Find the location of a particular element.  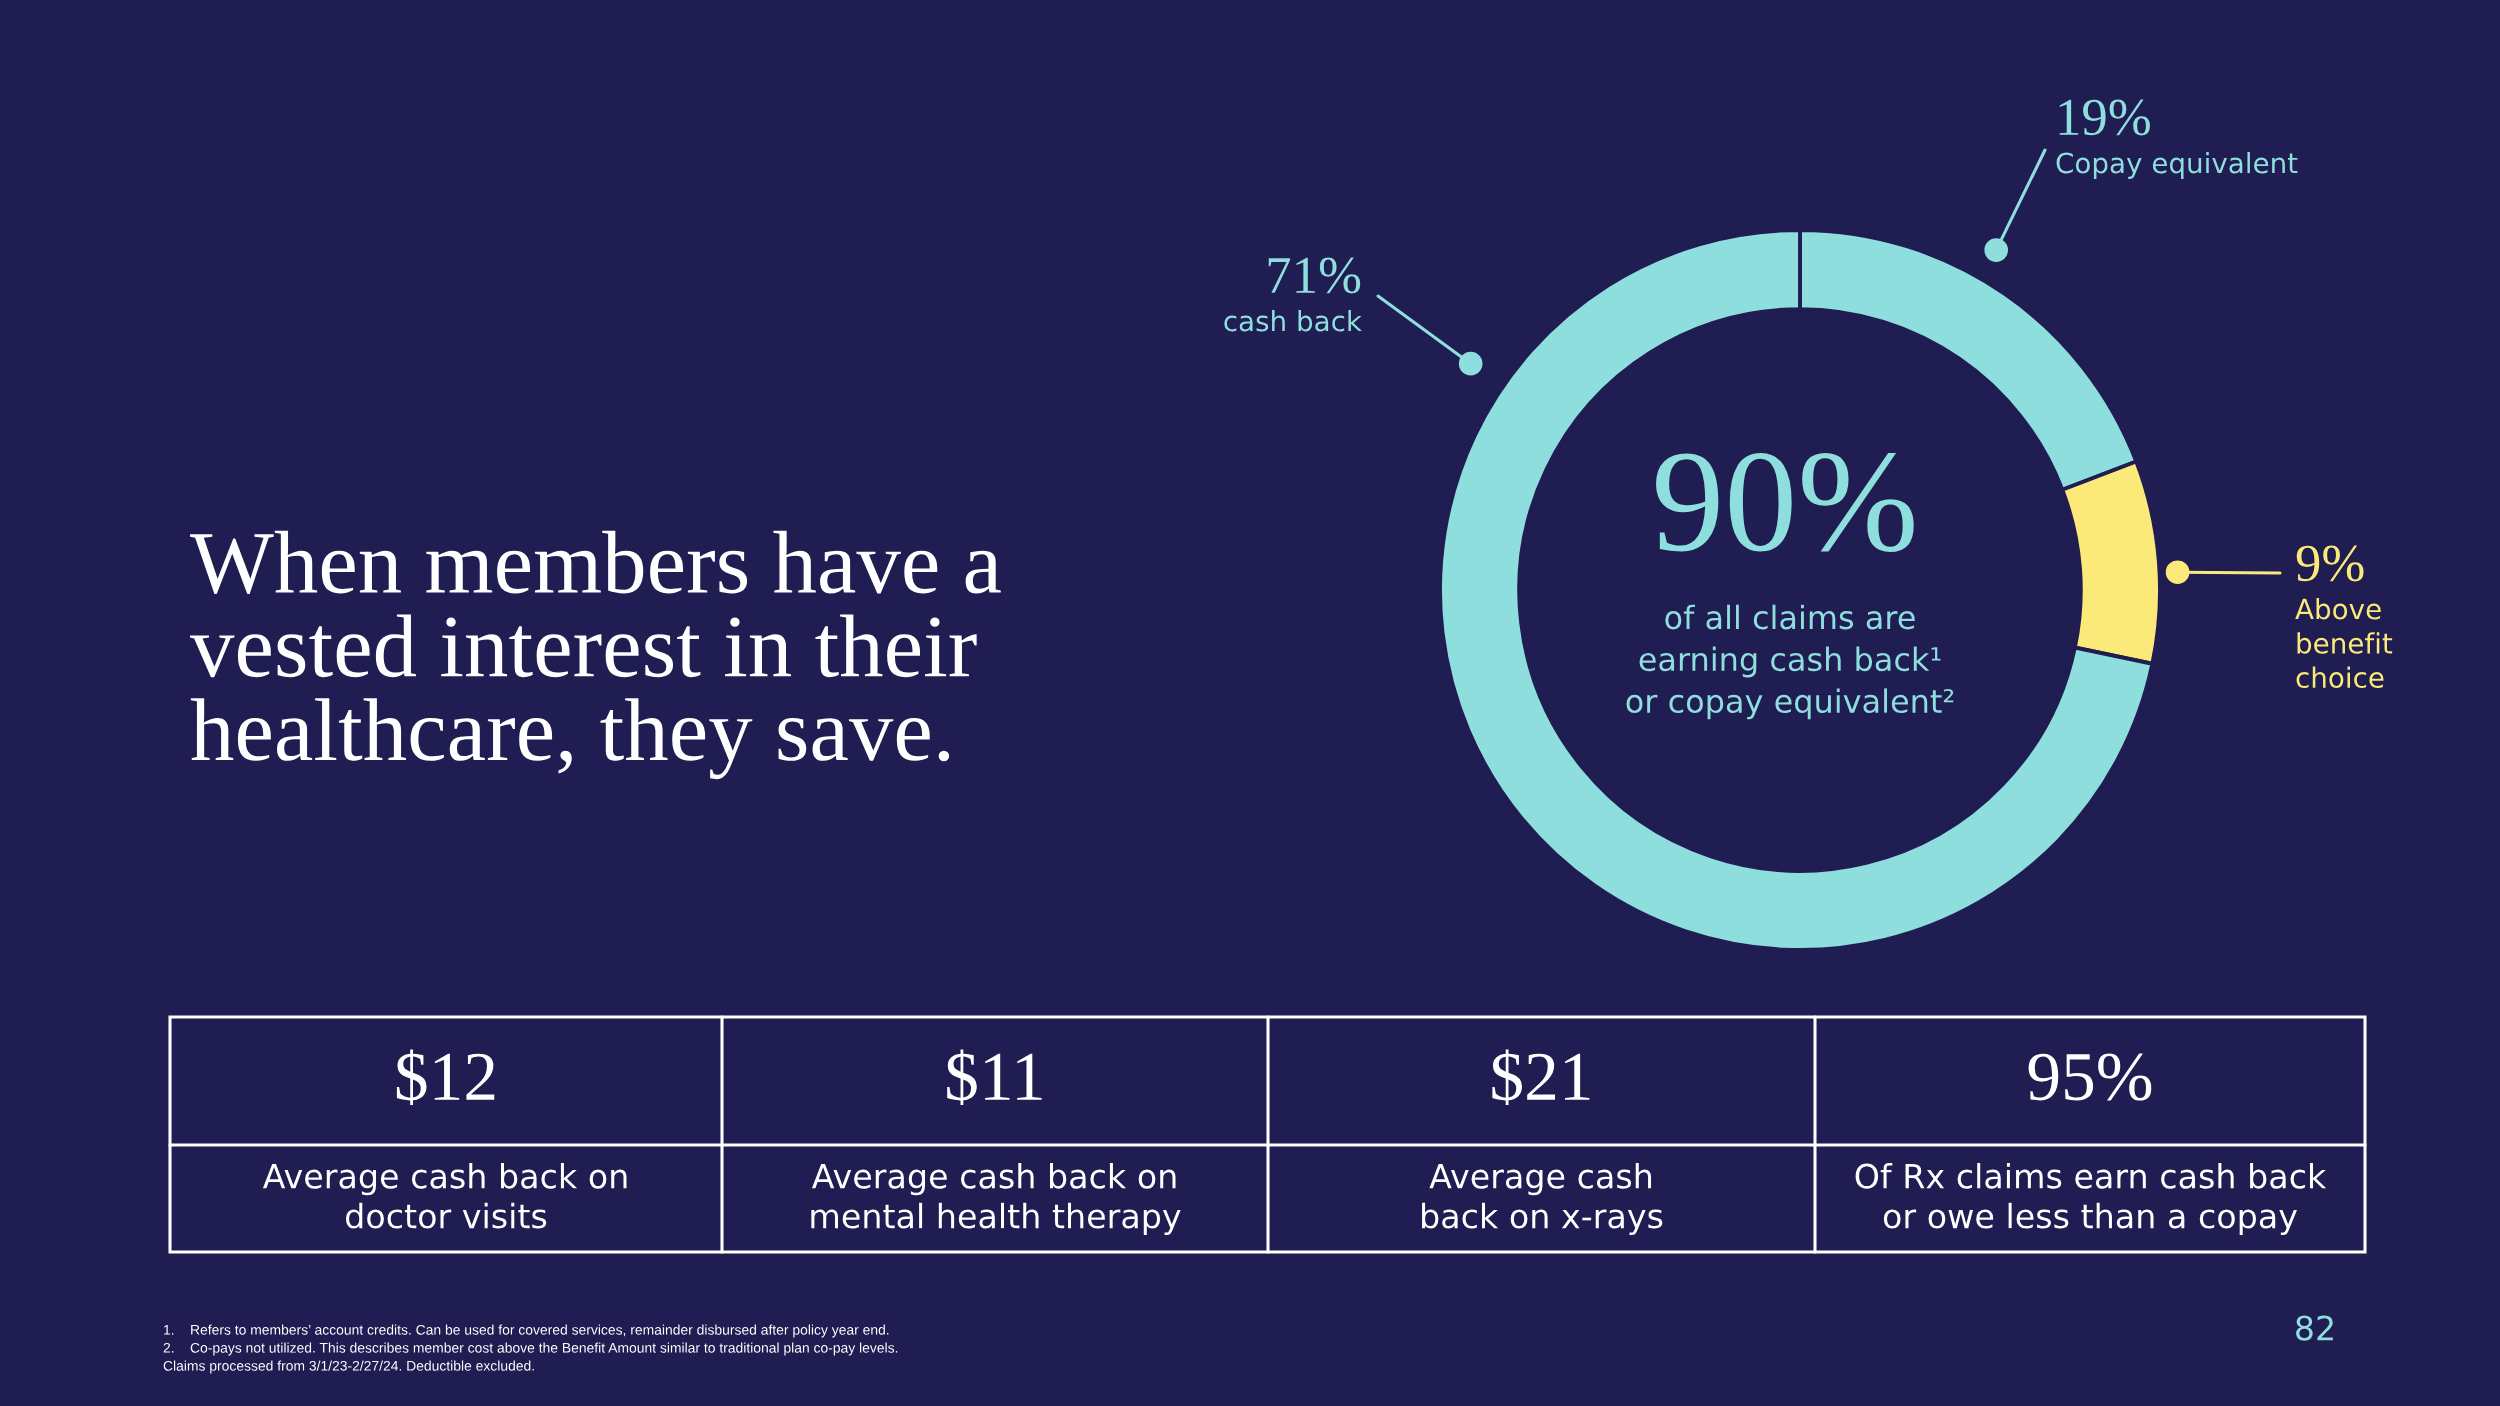

slice-label: cash back is located at coordinates (1293, 321).